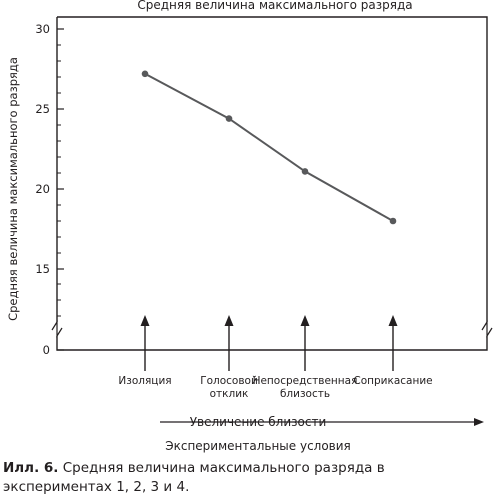  Describe the element at coordinates (229, 394) in the screenshot. I see `x-tick-label: отклик` at that location.